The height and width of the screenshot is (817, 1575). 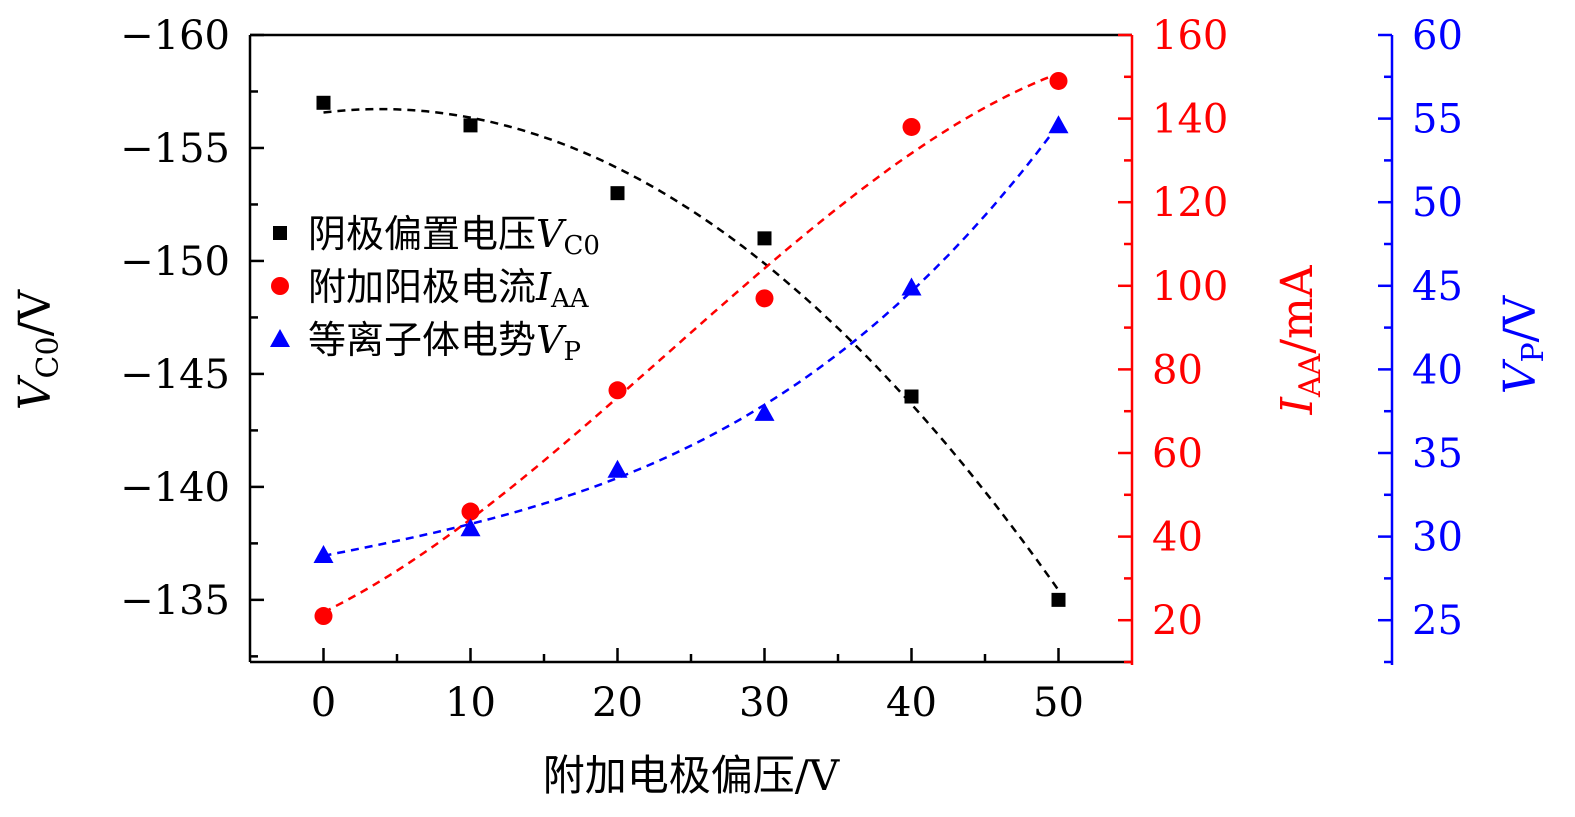 I want to click on x-tick-label: 40, so click(x=911, y=703).